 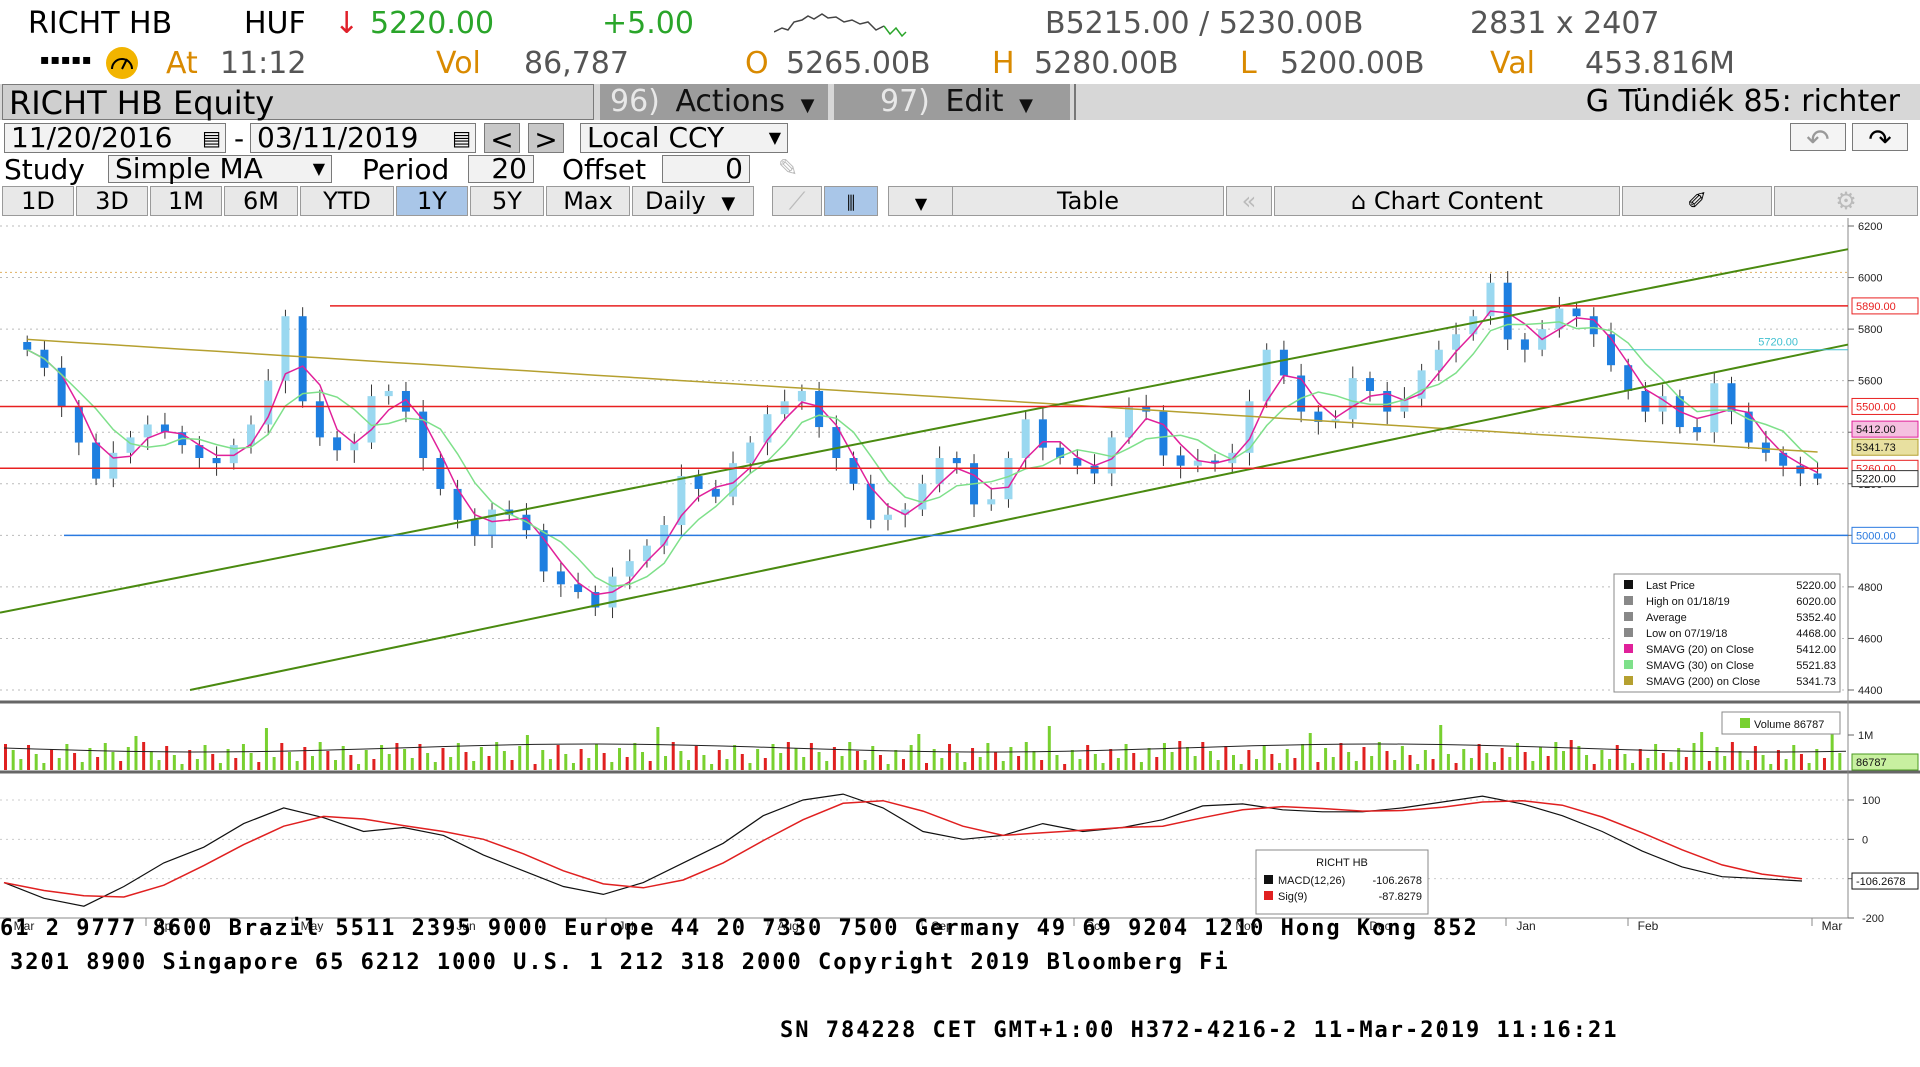 What do you see at coordinates (1876, 536) in the screenshot?
I see `level-label: 5000.00` at bounding box center [1876, 536].